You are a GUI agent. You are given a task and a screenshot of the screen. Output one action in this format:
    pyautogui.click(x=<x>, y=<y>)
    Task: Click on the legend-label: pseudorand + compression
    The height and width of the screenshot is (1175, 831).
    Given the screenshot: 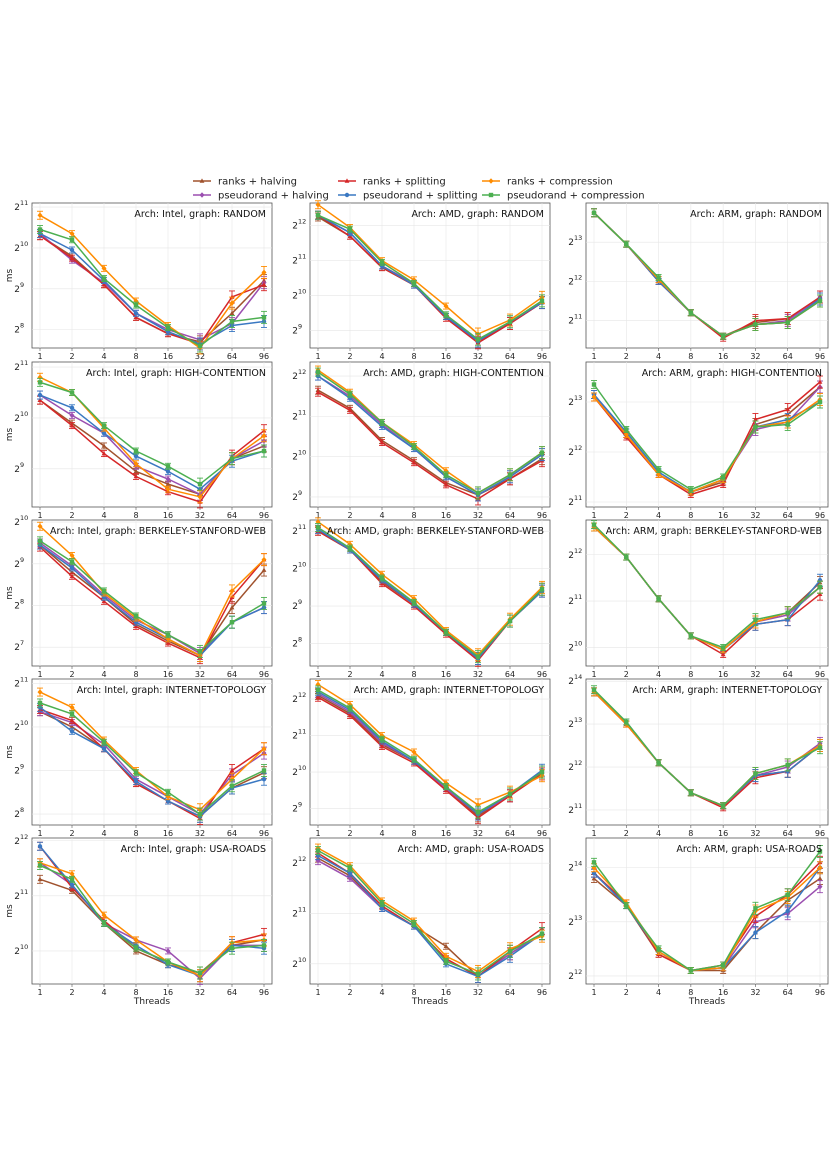 What is the action you would take?
    pyautogui.click(x=576, y=196)
    